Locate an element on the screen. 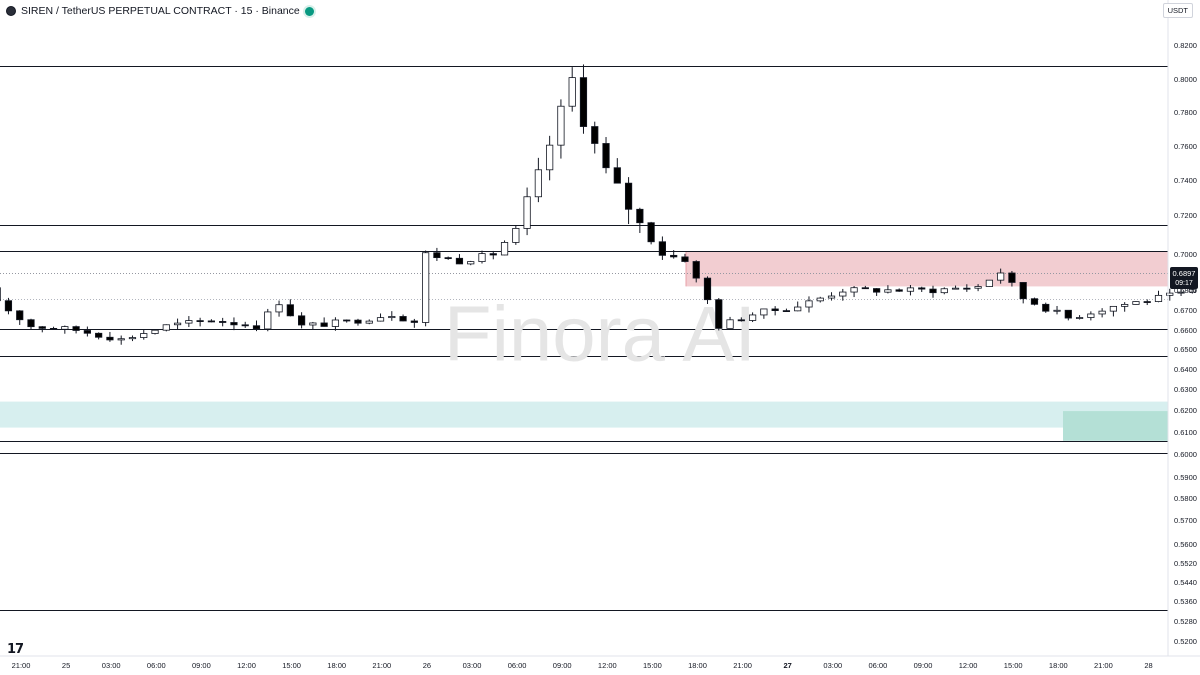 The height and width of the screenshot is (675, 1200). price-tick-label: 0.7400 is located at coordinates (1185, 180).